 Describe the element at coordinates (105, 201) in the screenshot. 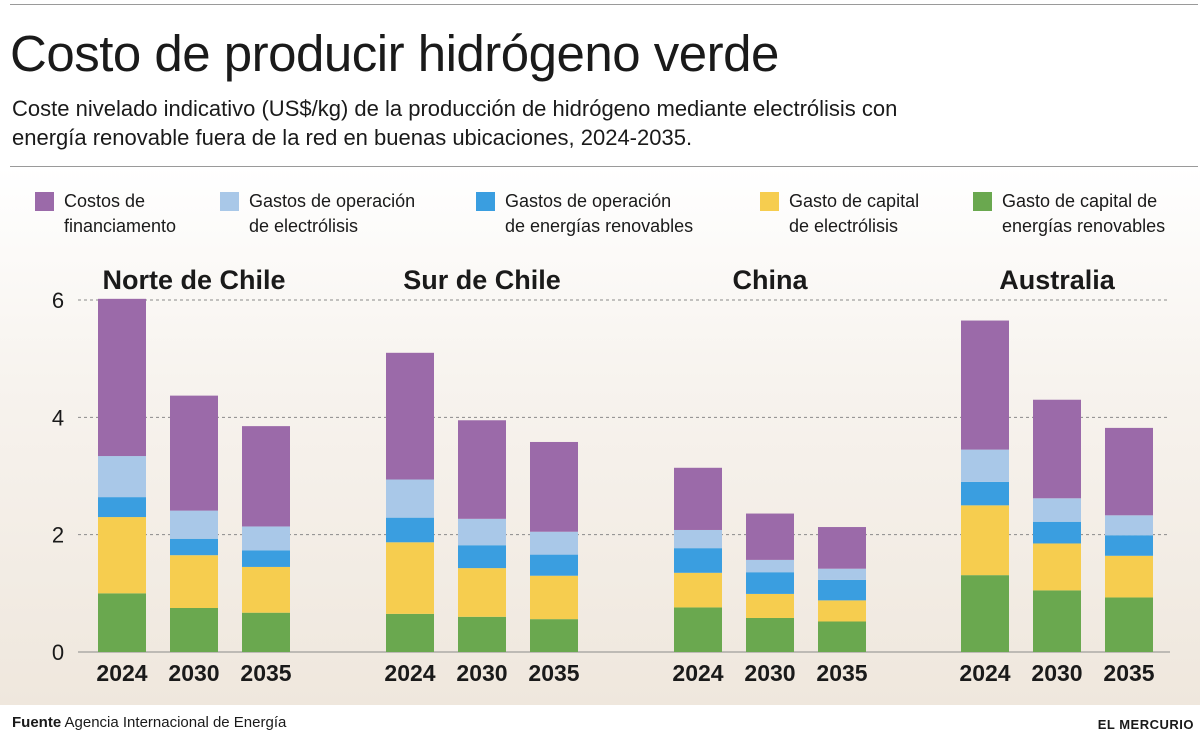

I see `legend-label-line: Costos de` at that location.